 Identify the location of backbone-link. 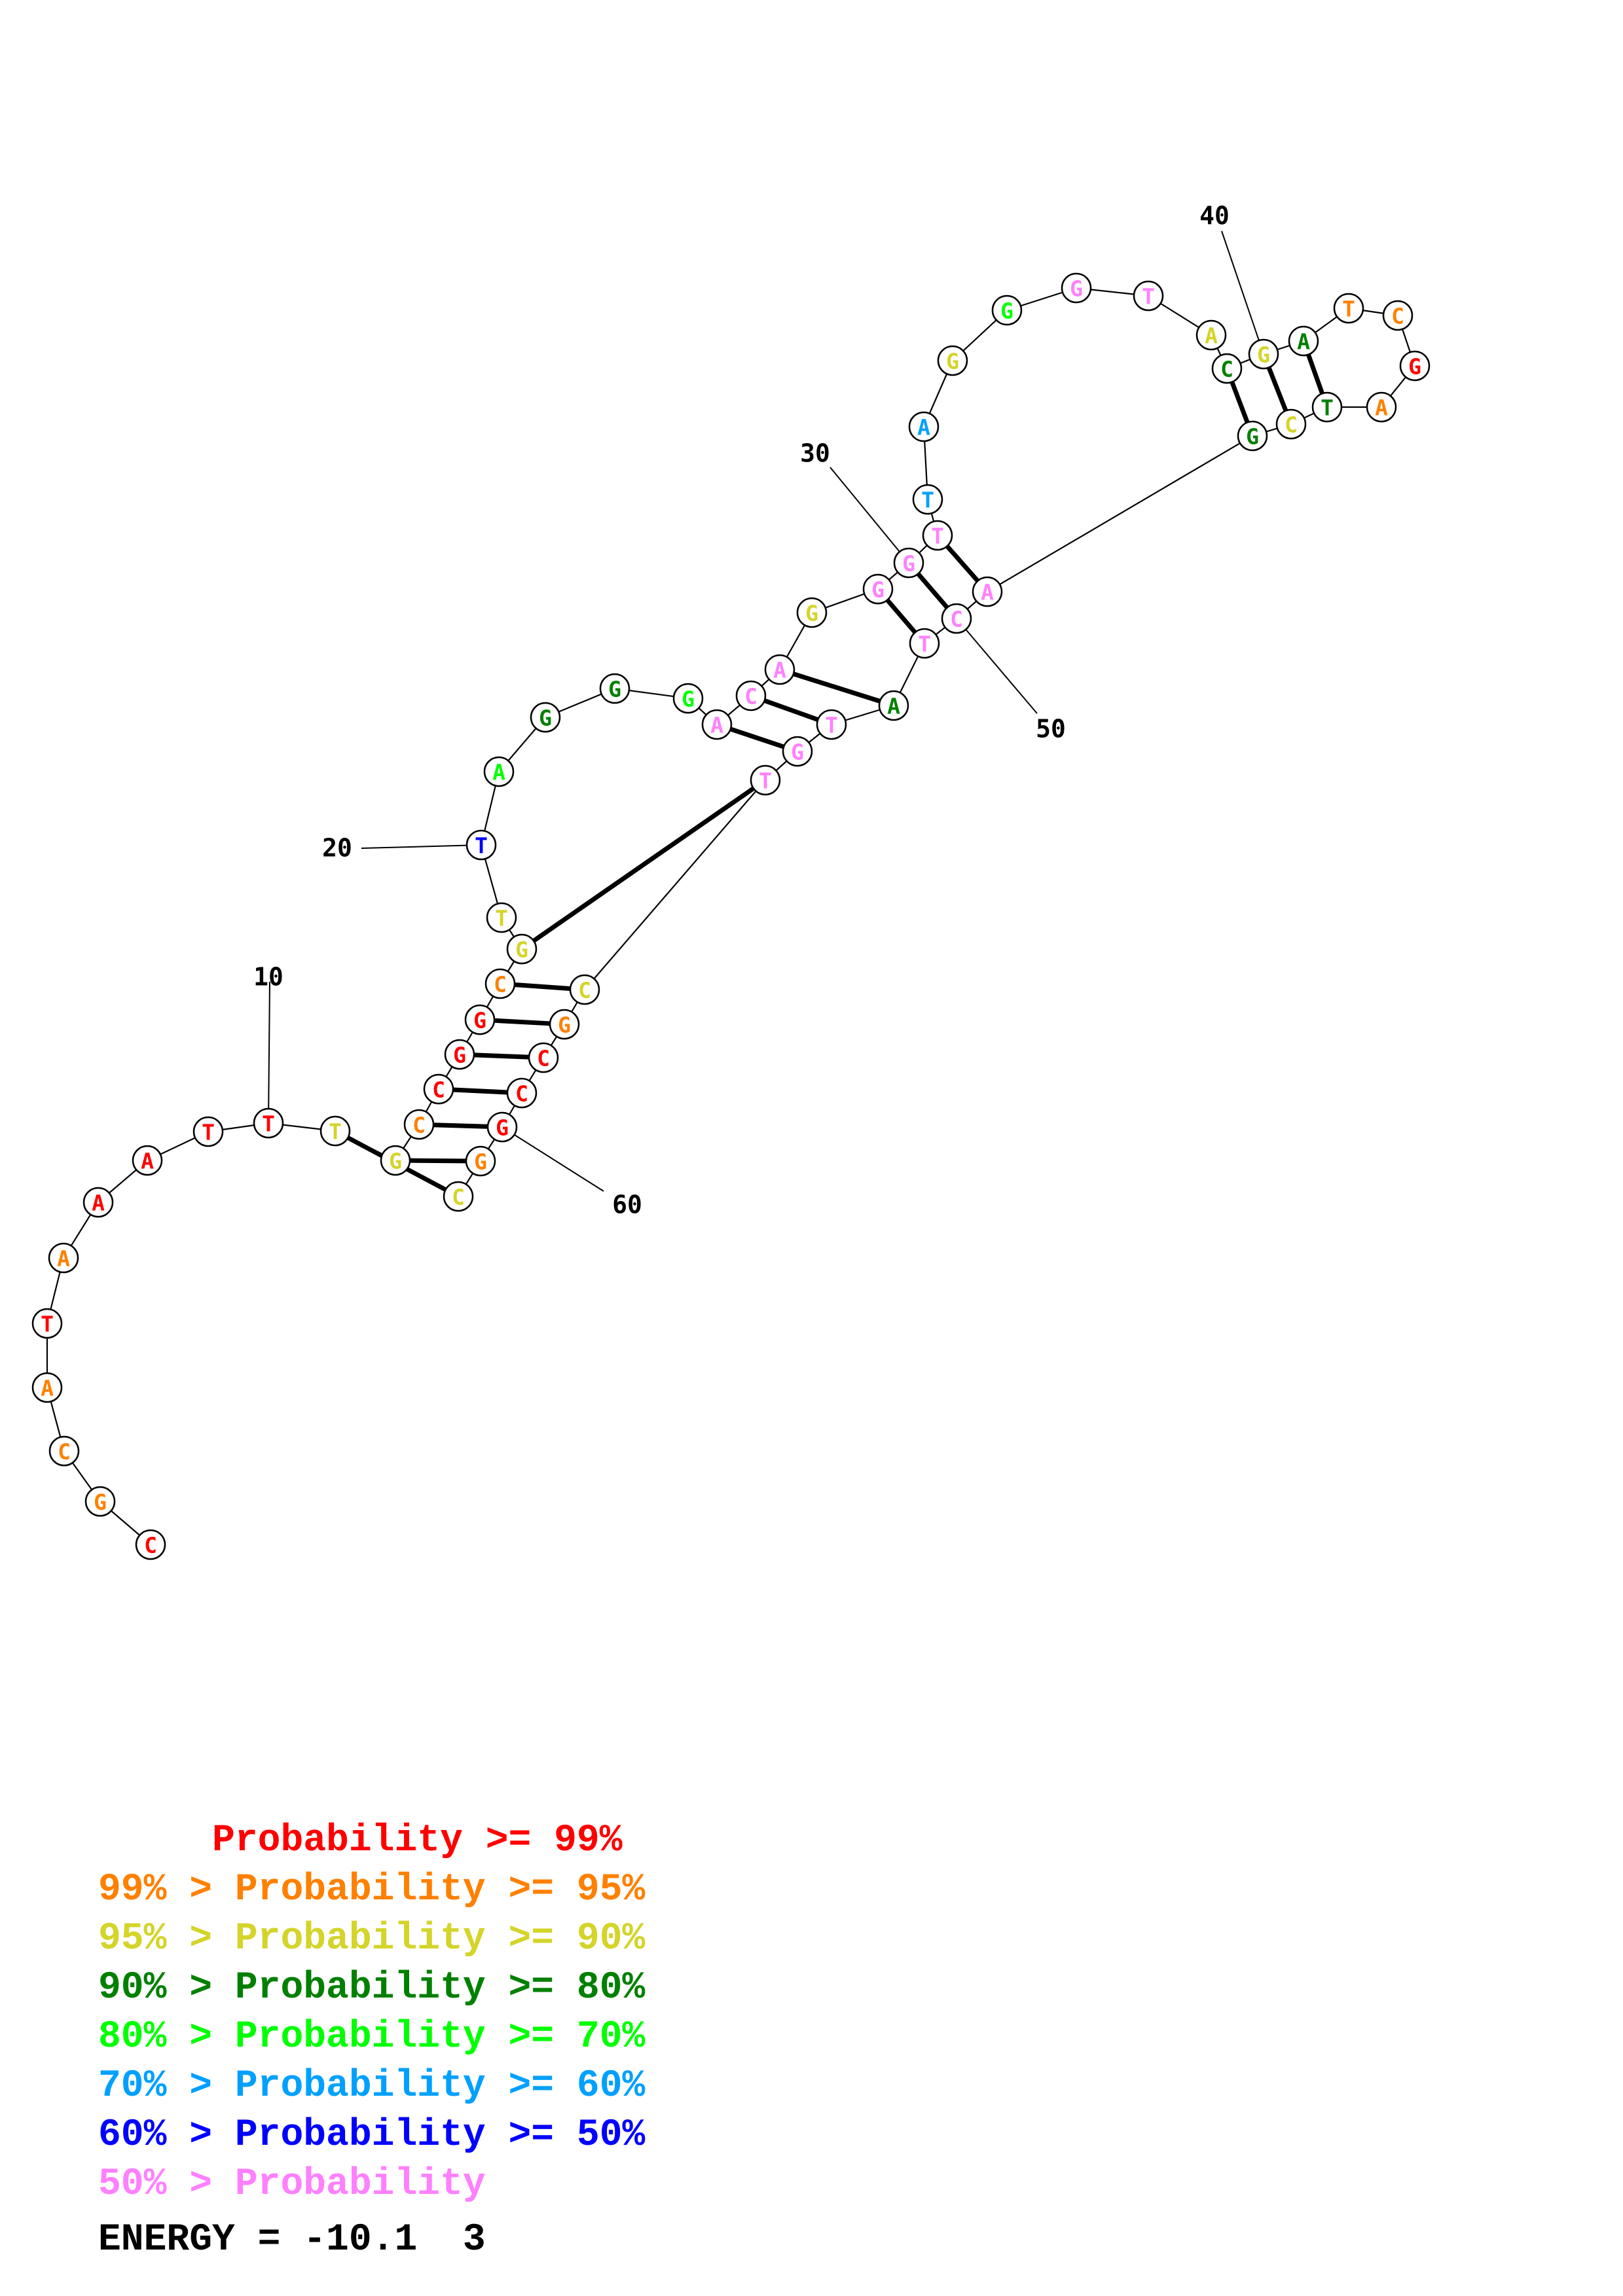
(1120, 513).